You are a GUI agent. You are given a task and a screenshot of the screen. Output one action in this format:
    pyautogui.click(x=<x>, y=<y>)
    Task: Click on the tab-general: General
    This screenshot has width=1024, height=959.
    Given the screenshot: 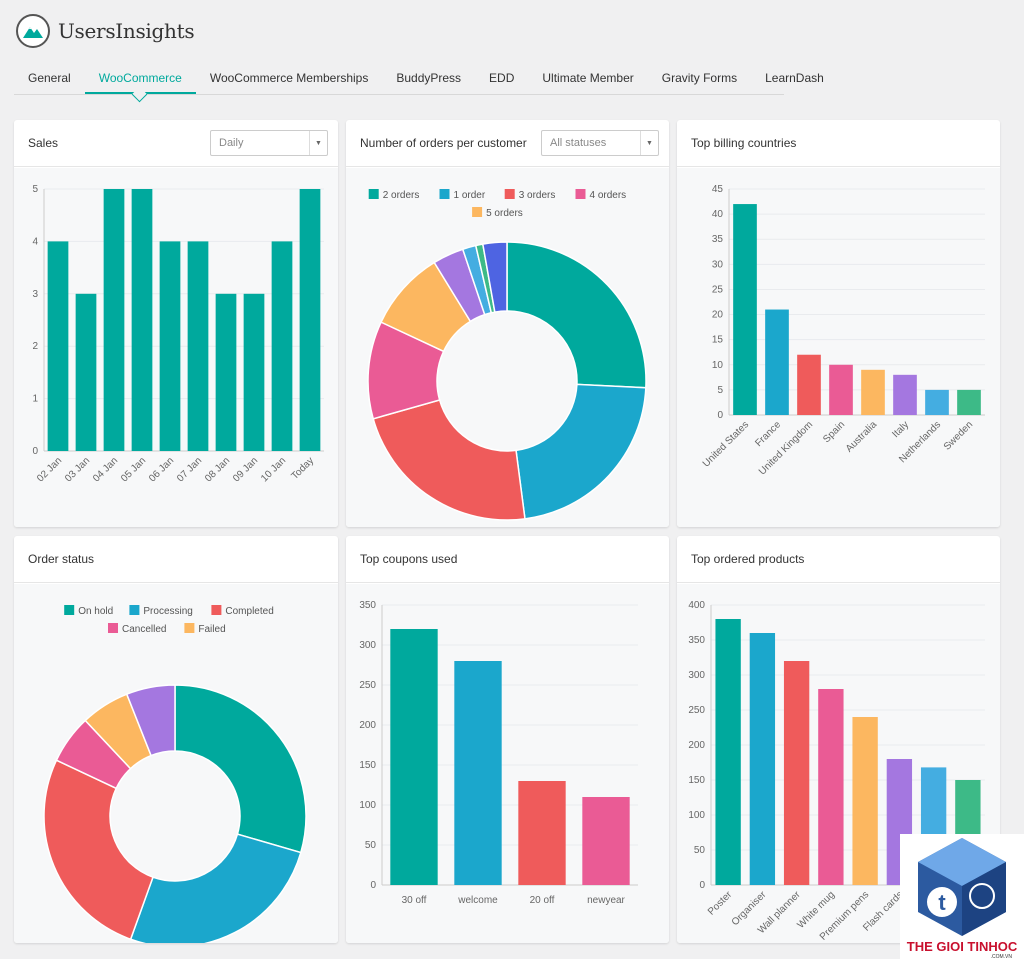 What is the action you would take?
    pyautogui.click(x=49, y=78)
    